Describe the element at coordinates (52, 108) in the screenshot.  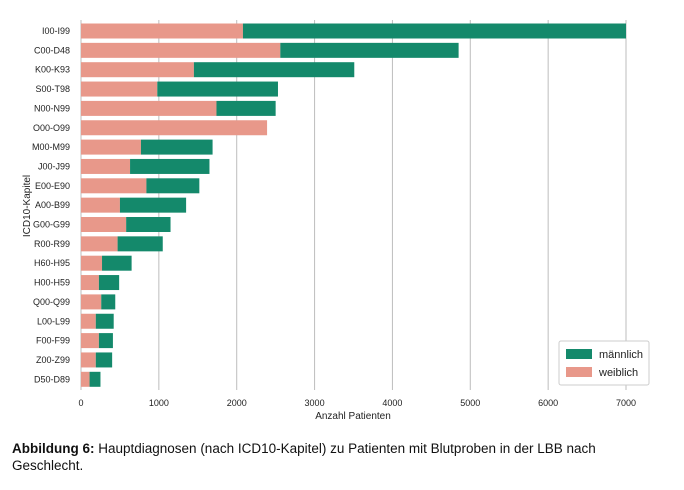
I see `y-tick-label: N00-N99` at that location.